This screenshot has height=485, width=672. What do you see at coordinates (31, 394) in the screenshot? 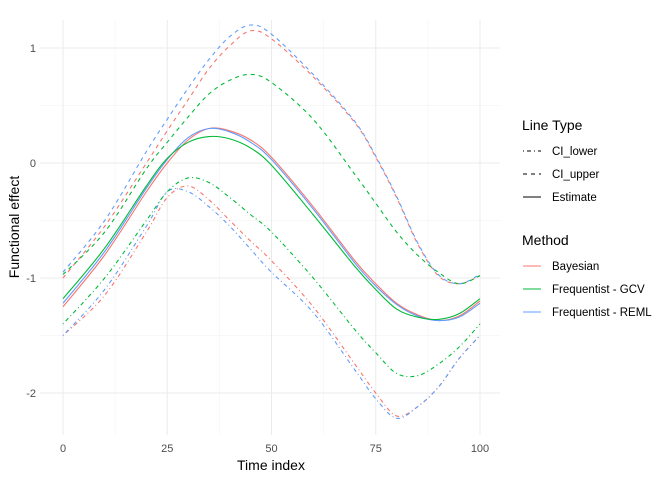
I see `y-tick-label: -2` at bounding box center [31, 394].